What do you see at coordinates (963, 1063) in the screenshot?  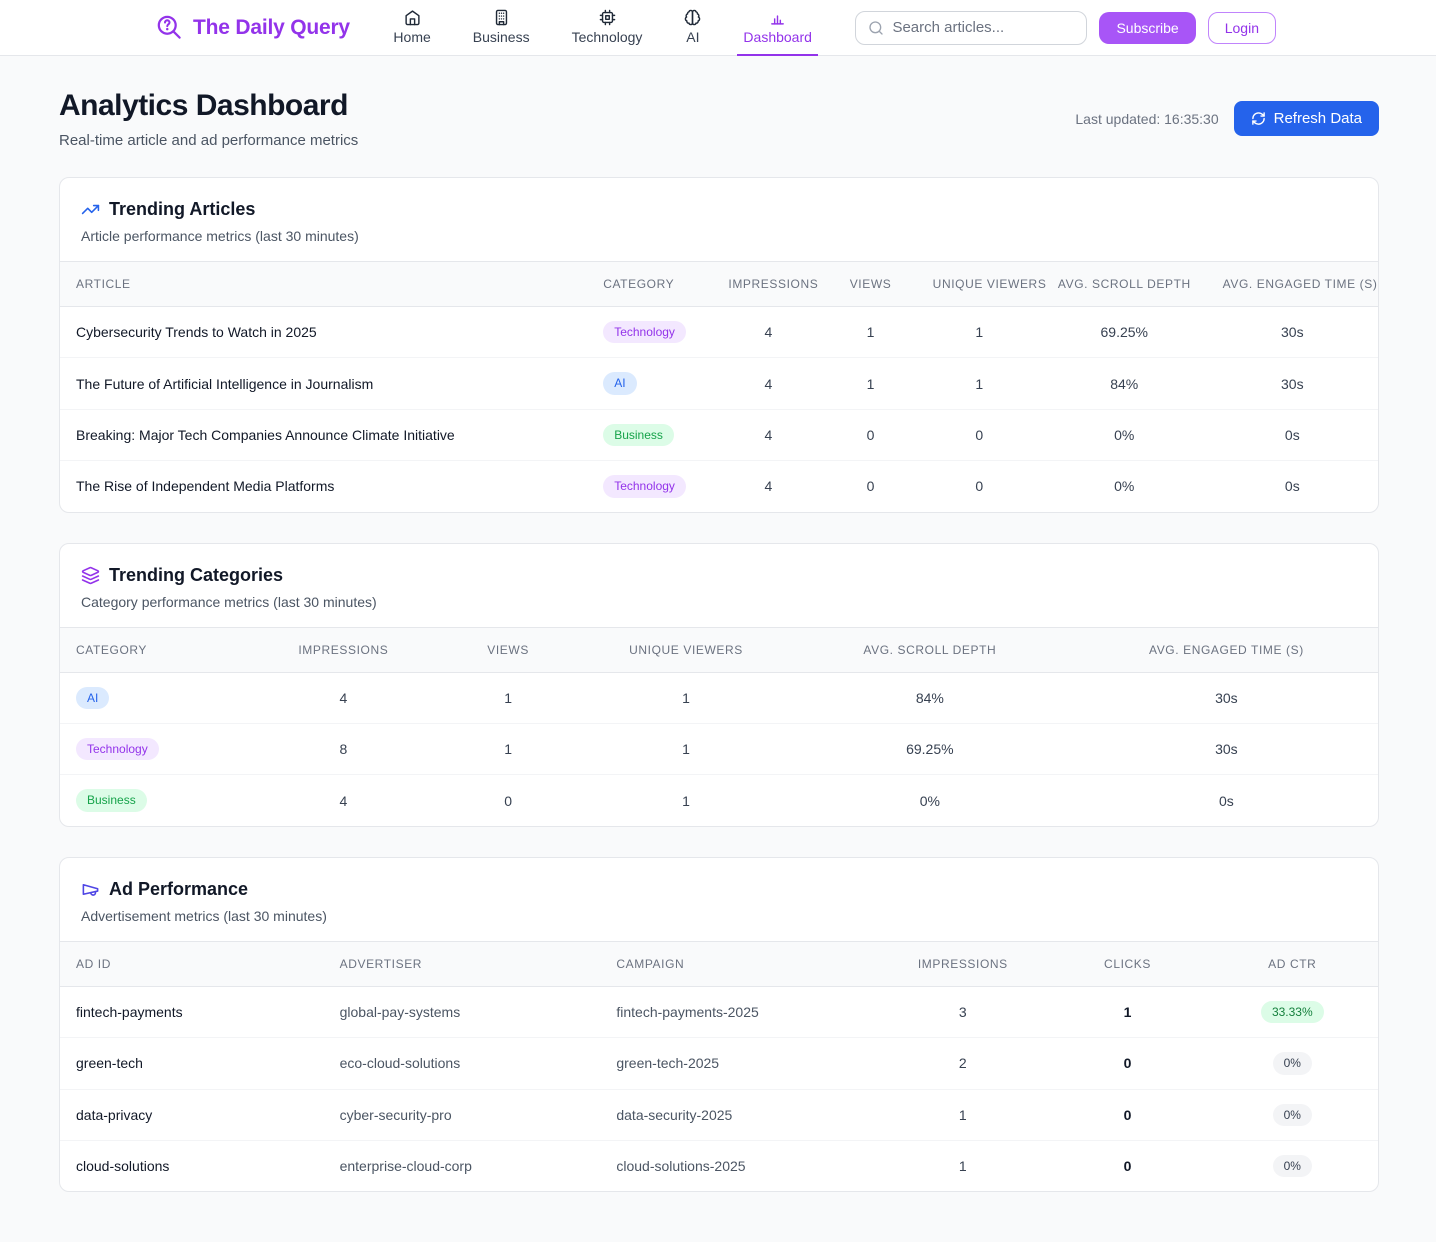 I see `impressions-cell: 2` at bounding box center [963, 1063].